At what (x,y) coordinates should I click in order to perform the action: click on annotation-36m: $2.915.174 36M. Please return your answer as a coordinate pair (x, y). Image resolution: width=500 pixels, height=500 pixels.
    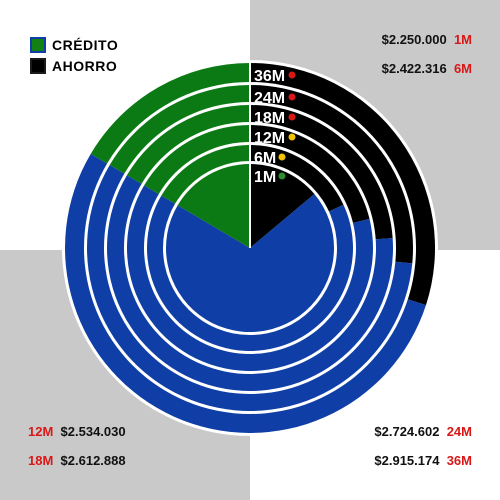
    Looking at the image, I should click on (423, 460).